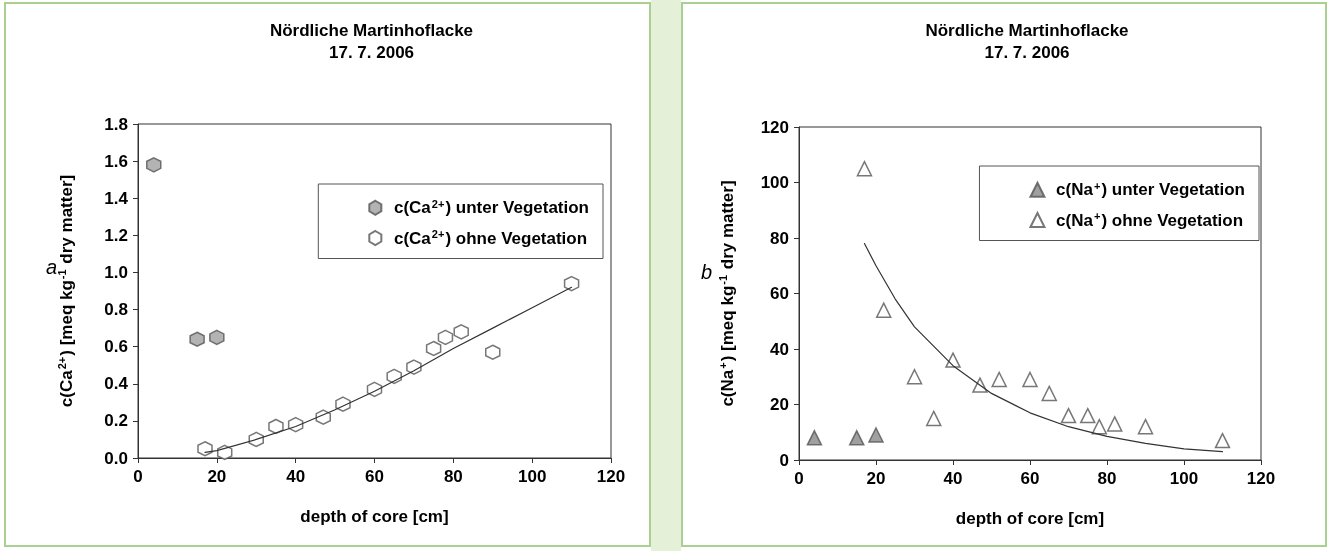 Image resolution: width=1332 pixels, height=551 pixels. Describe the element at coordinates (116, 421) in the screenshot. I see `y-tick-label: 0.2` at that location.